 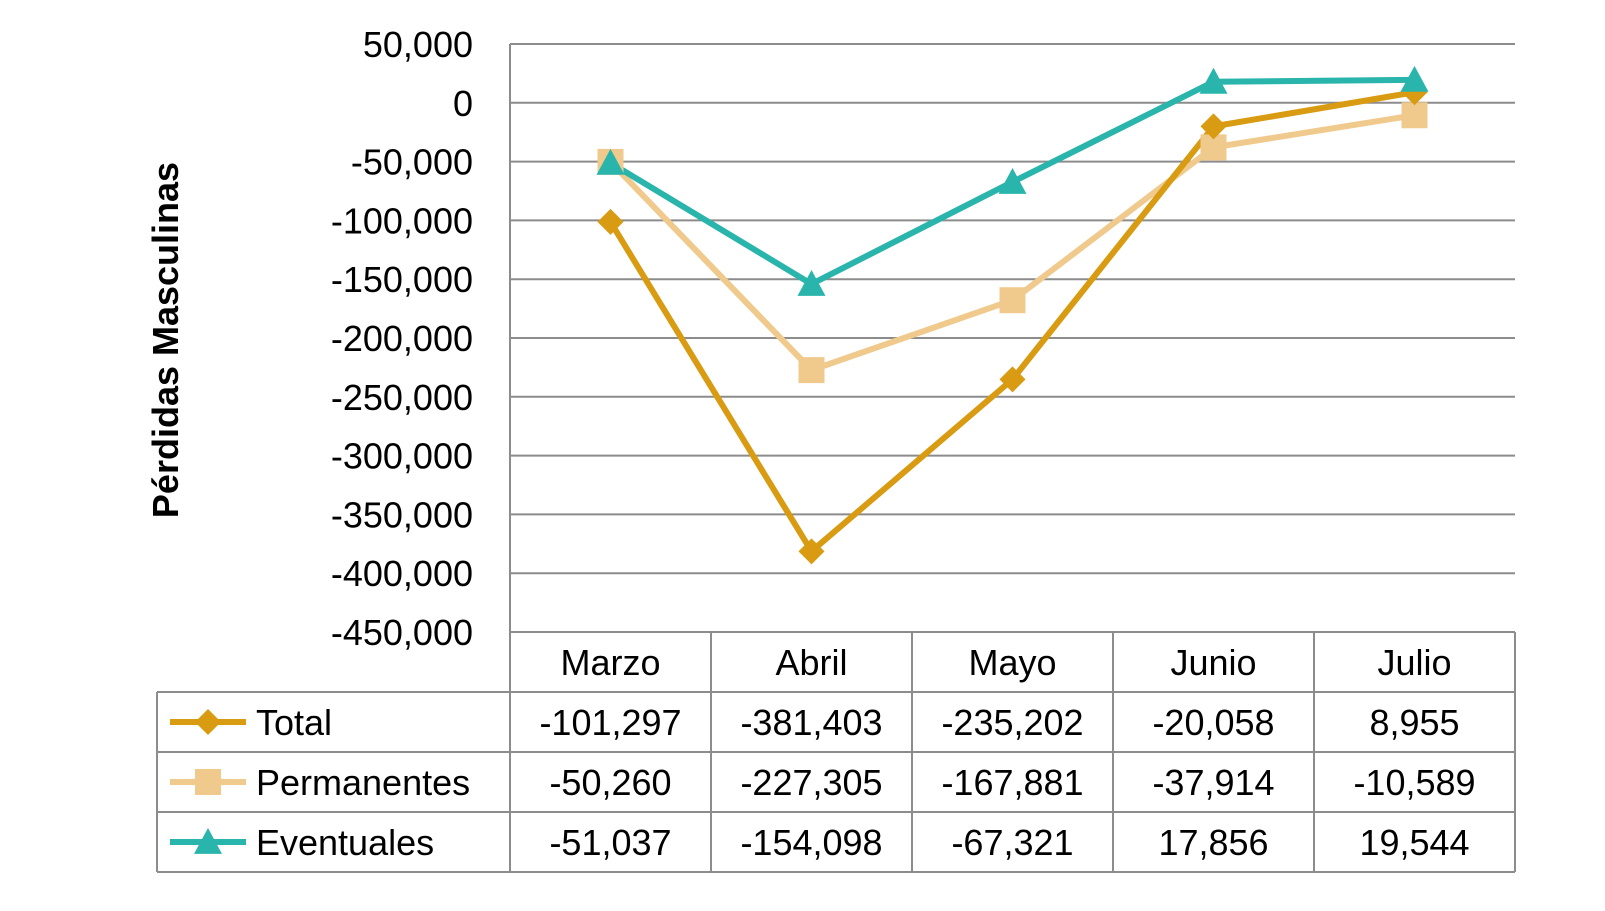 What do you see at coordinates (208, 841) in the screenshot?
I see `legend-triangle-icon` at bounding box center [208, 841].